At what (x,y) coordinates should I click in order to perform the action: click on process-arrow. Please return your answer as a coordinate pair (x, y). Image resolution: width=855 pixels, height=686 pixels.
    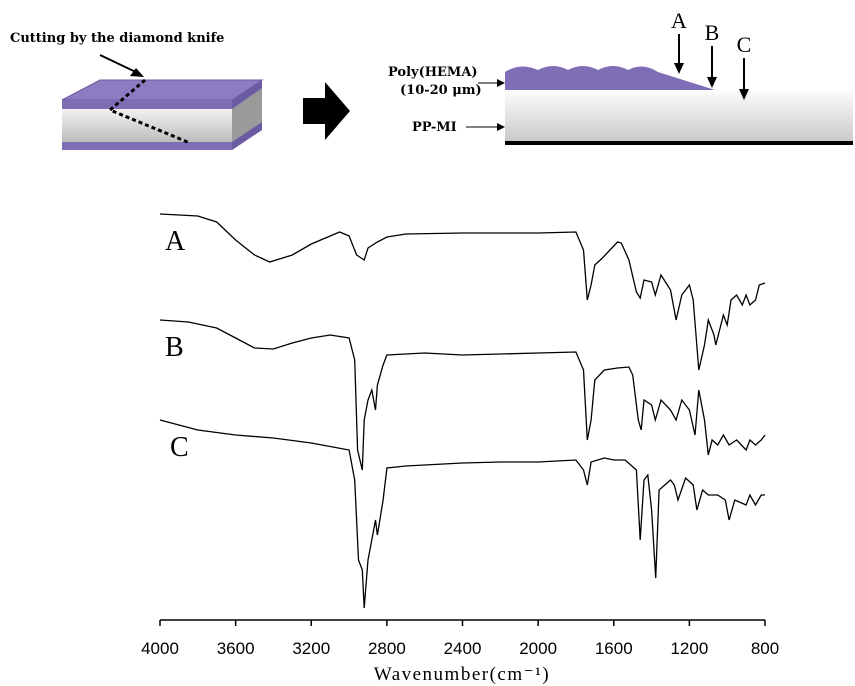
    Looking at the image, I should click on (326, 111).